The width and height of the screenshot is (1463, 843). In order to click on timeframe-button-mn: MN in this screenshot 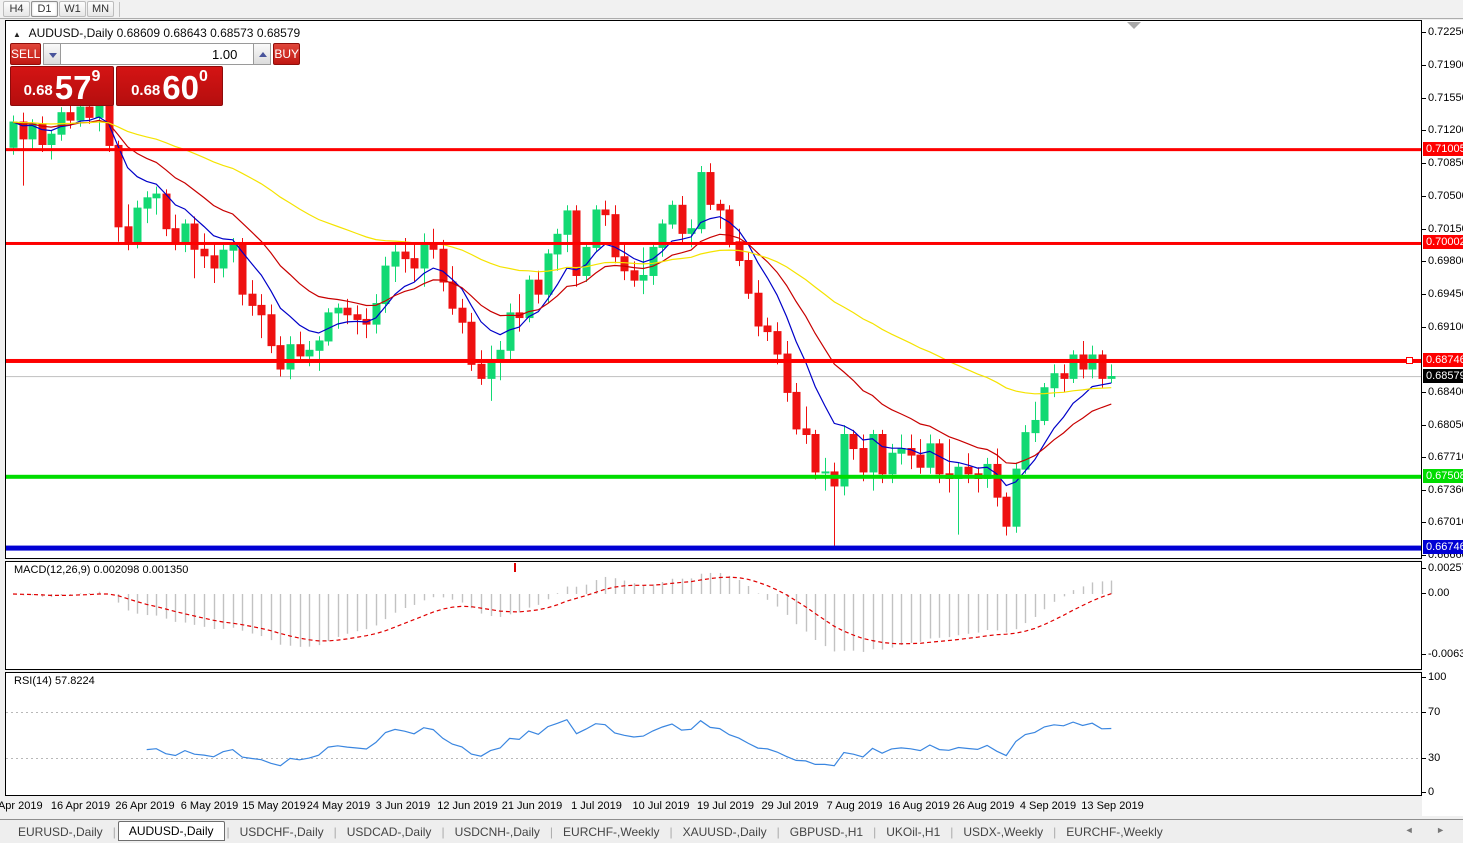, I will do `click(100, 9)`.